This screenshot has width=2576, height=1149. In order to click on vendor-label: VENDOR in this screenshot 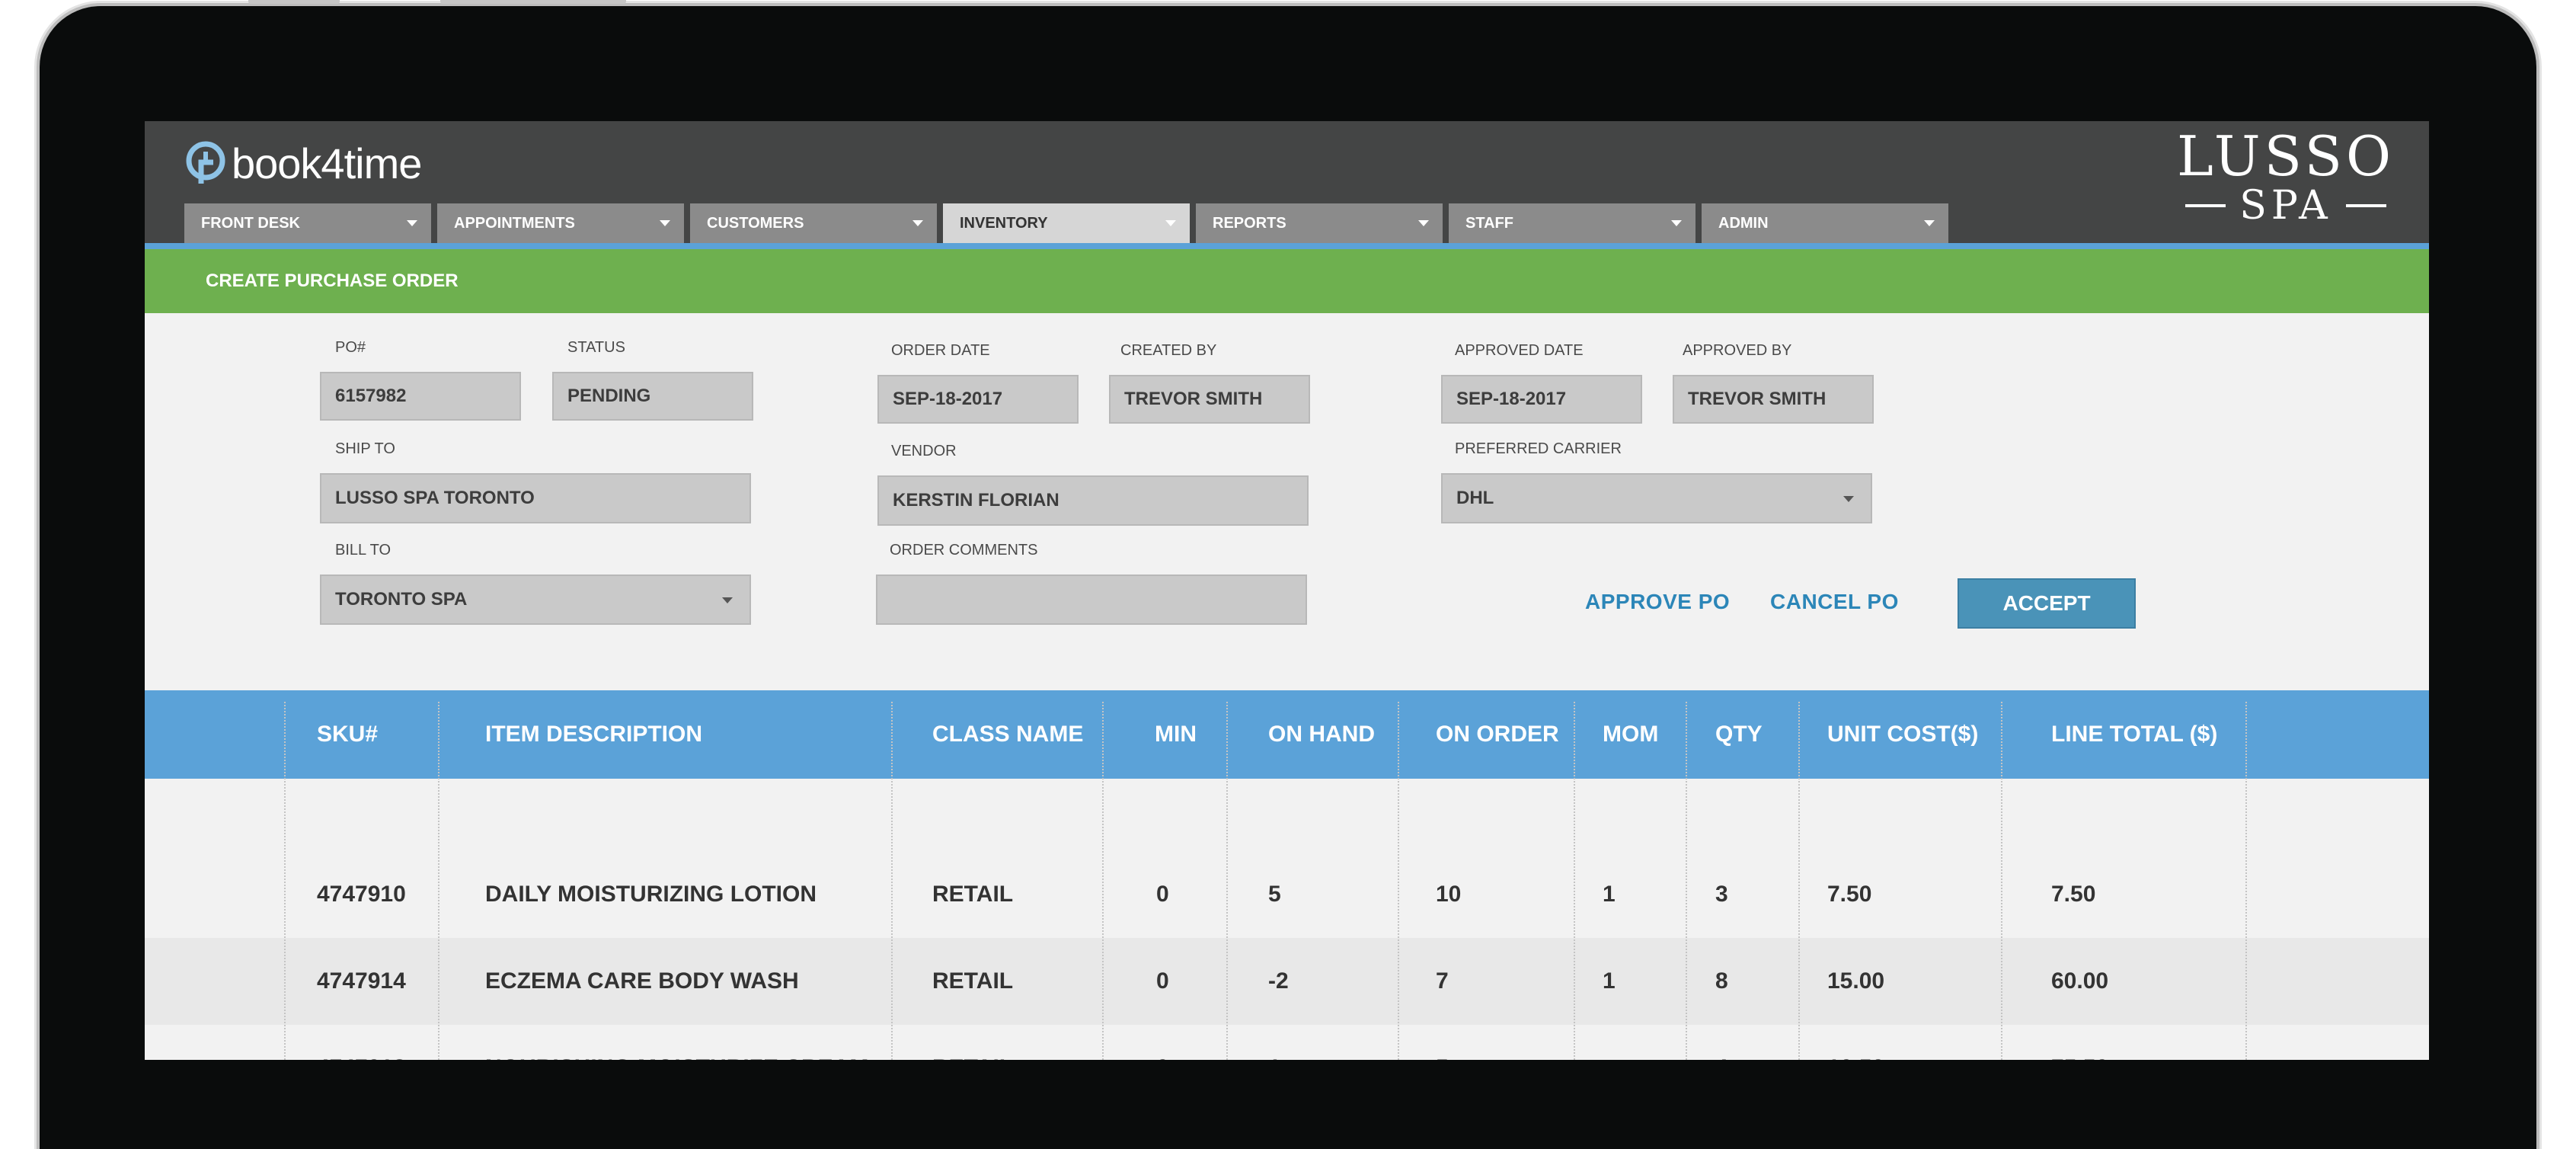, I will do `click(924, 451)`.